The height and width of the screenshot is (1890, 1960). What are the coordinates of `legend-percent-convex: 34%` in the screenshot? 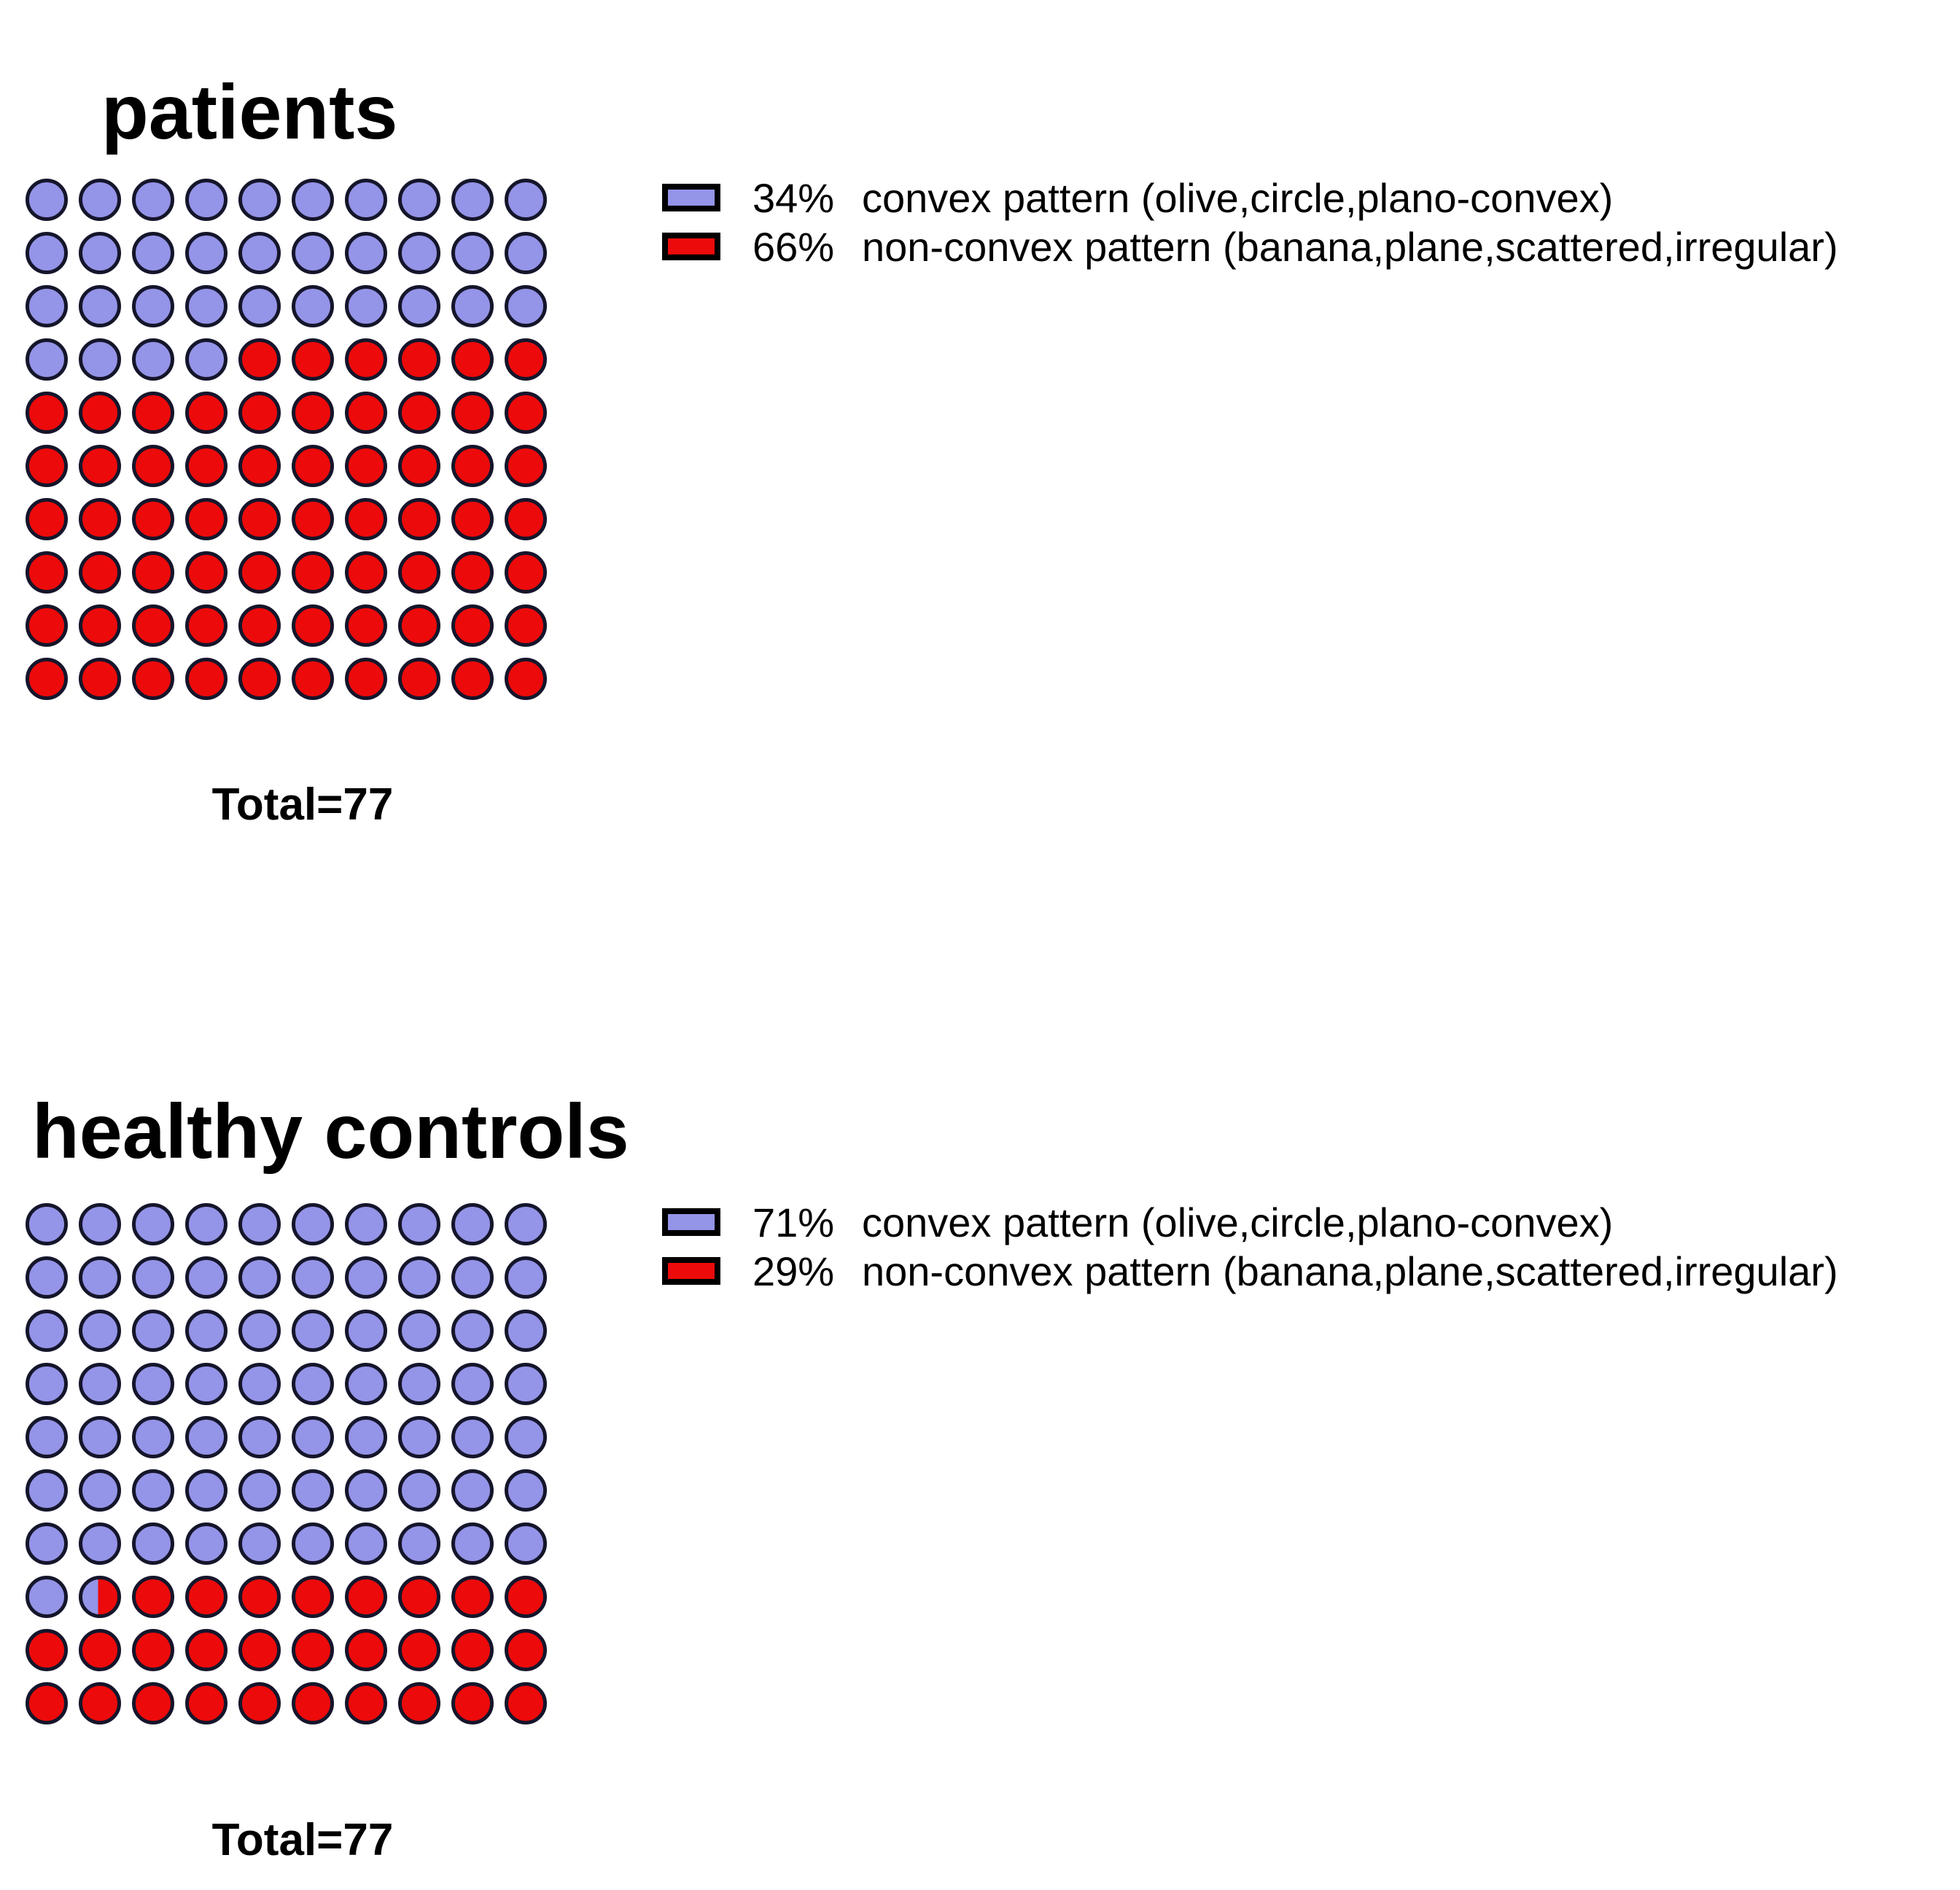 It's located at (793, 197).